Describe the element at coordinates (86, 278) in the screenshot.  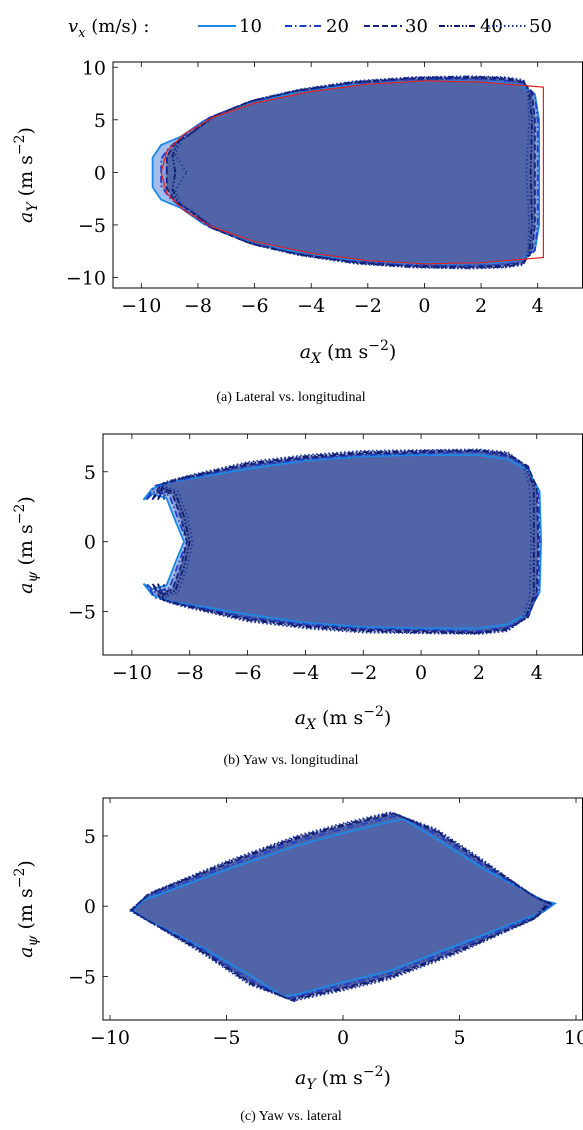
I see `y-tick-label: −10` at that location.